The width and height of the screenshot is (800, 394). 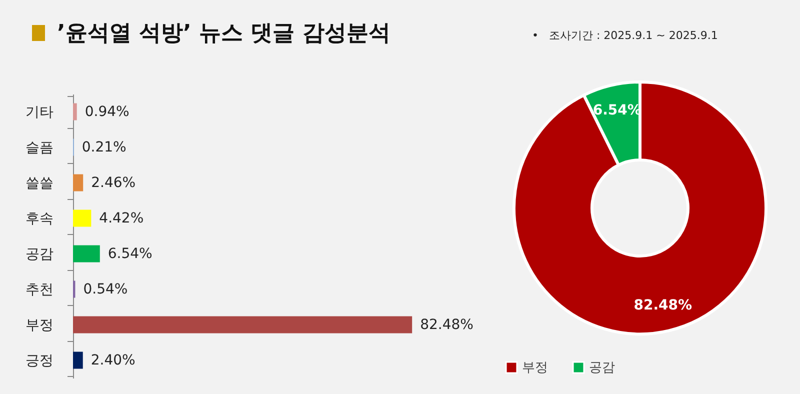 What do you see at coordinates (40, 360) in the screenshot?
I see `y-tick-label: 긍정` at bounding box center [40, 360].